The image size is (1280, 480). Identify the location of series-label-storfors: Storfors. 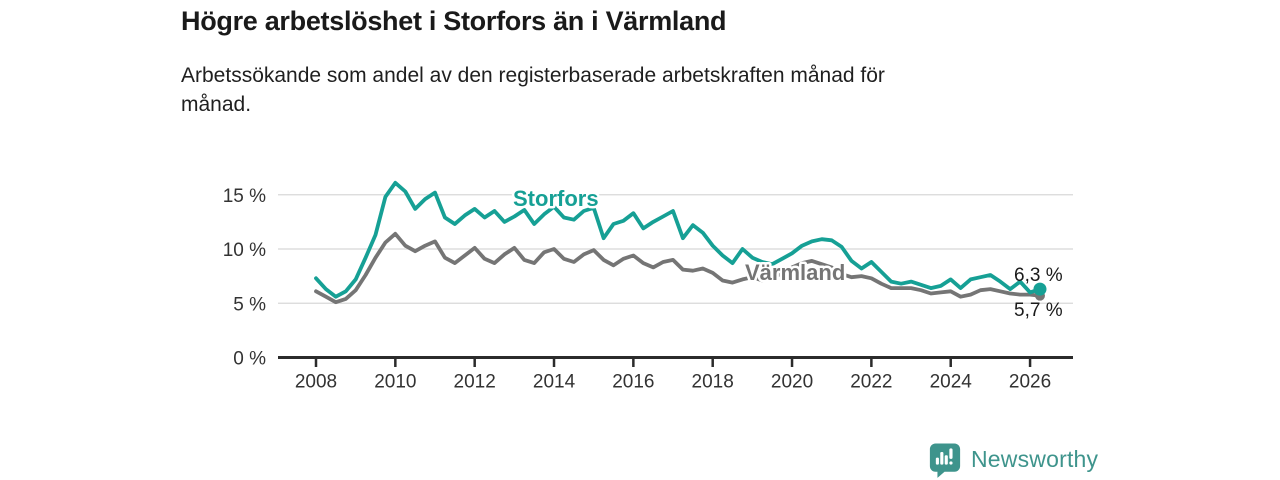
(556, 198).